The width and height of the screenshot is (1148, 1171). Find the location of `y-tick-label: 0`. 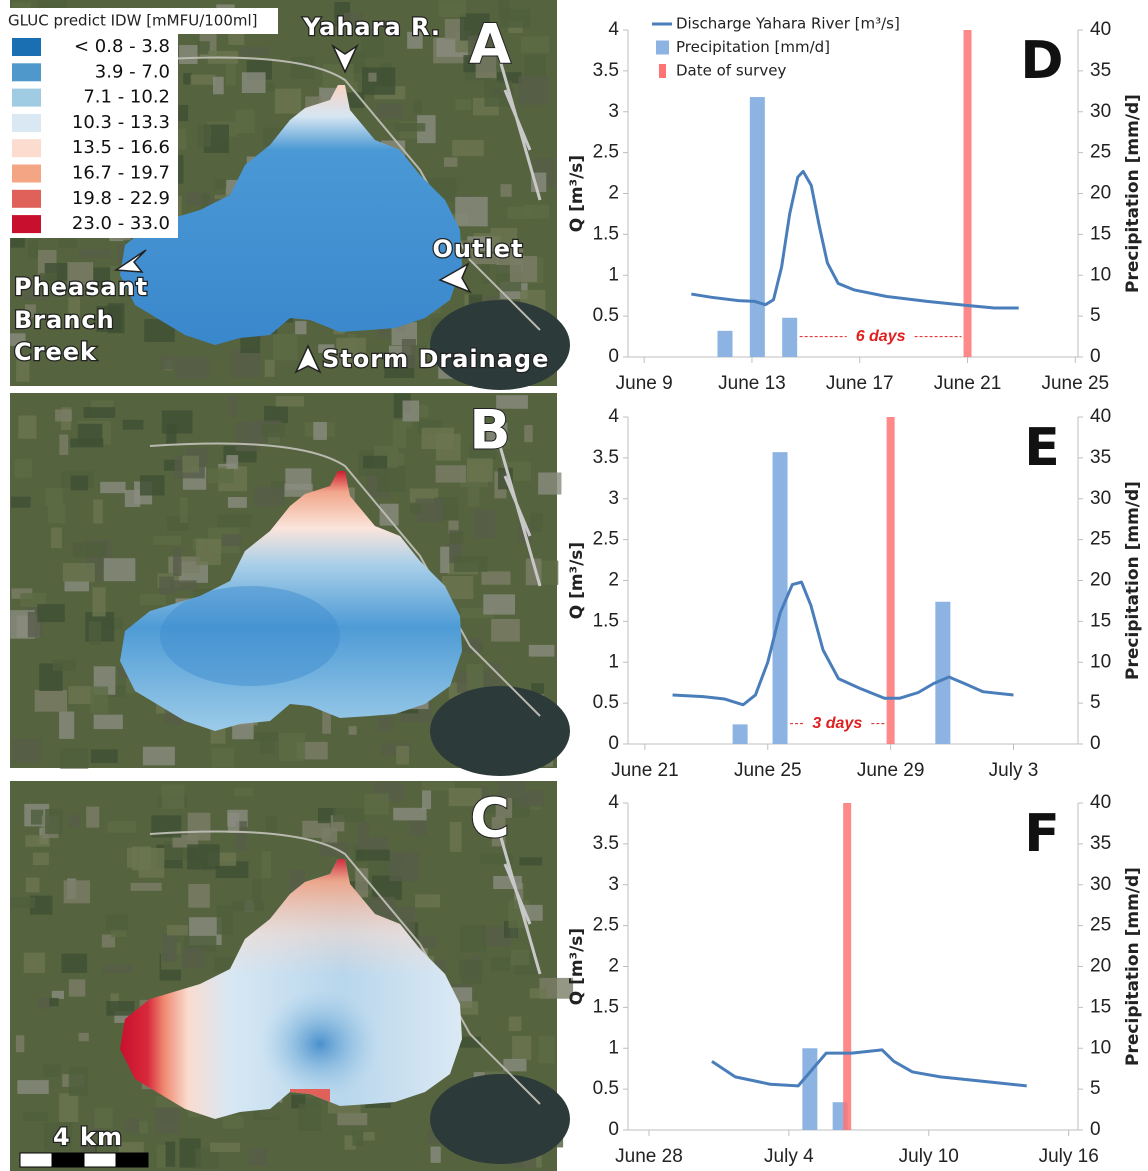

y-tick-label: 0 is located at coordinates (613, 356).